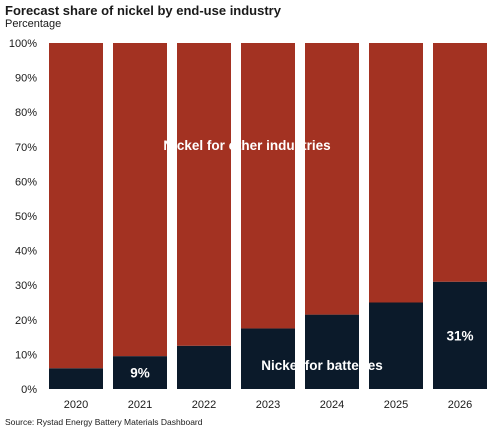  I want to click on y-tick-label: 30%, so click(26, 286).